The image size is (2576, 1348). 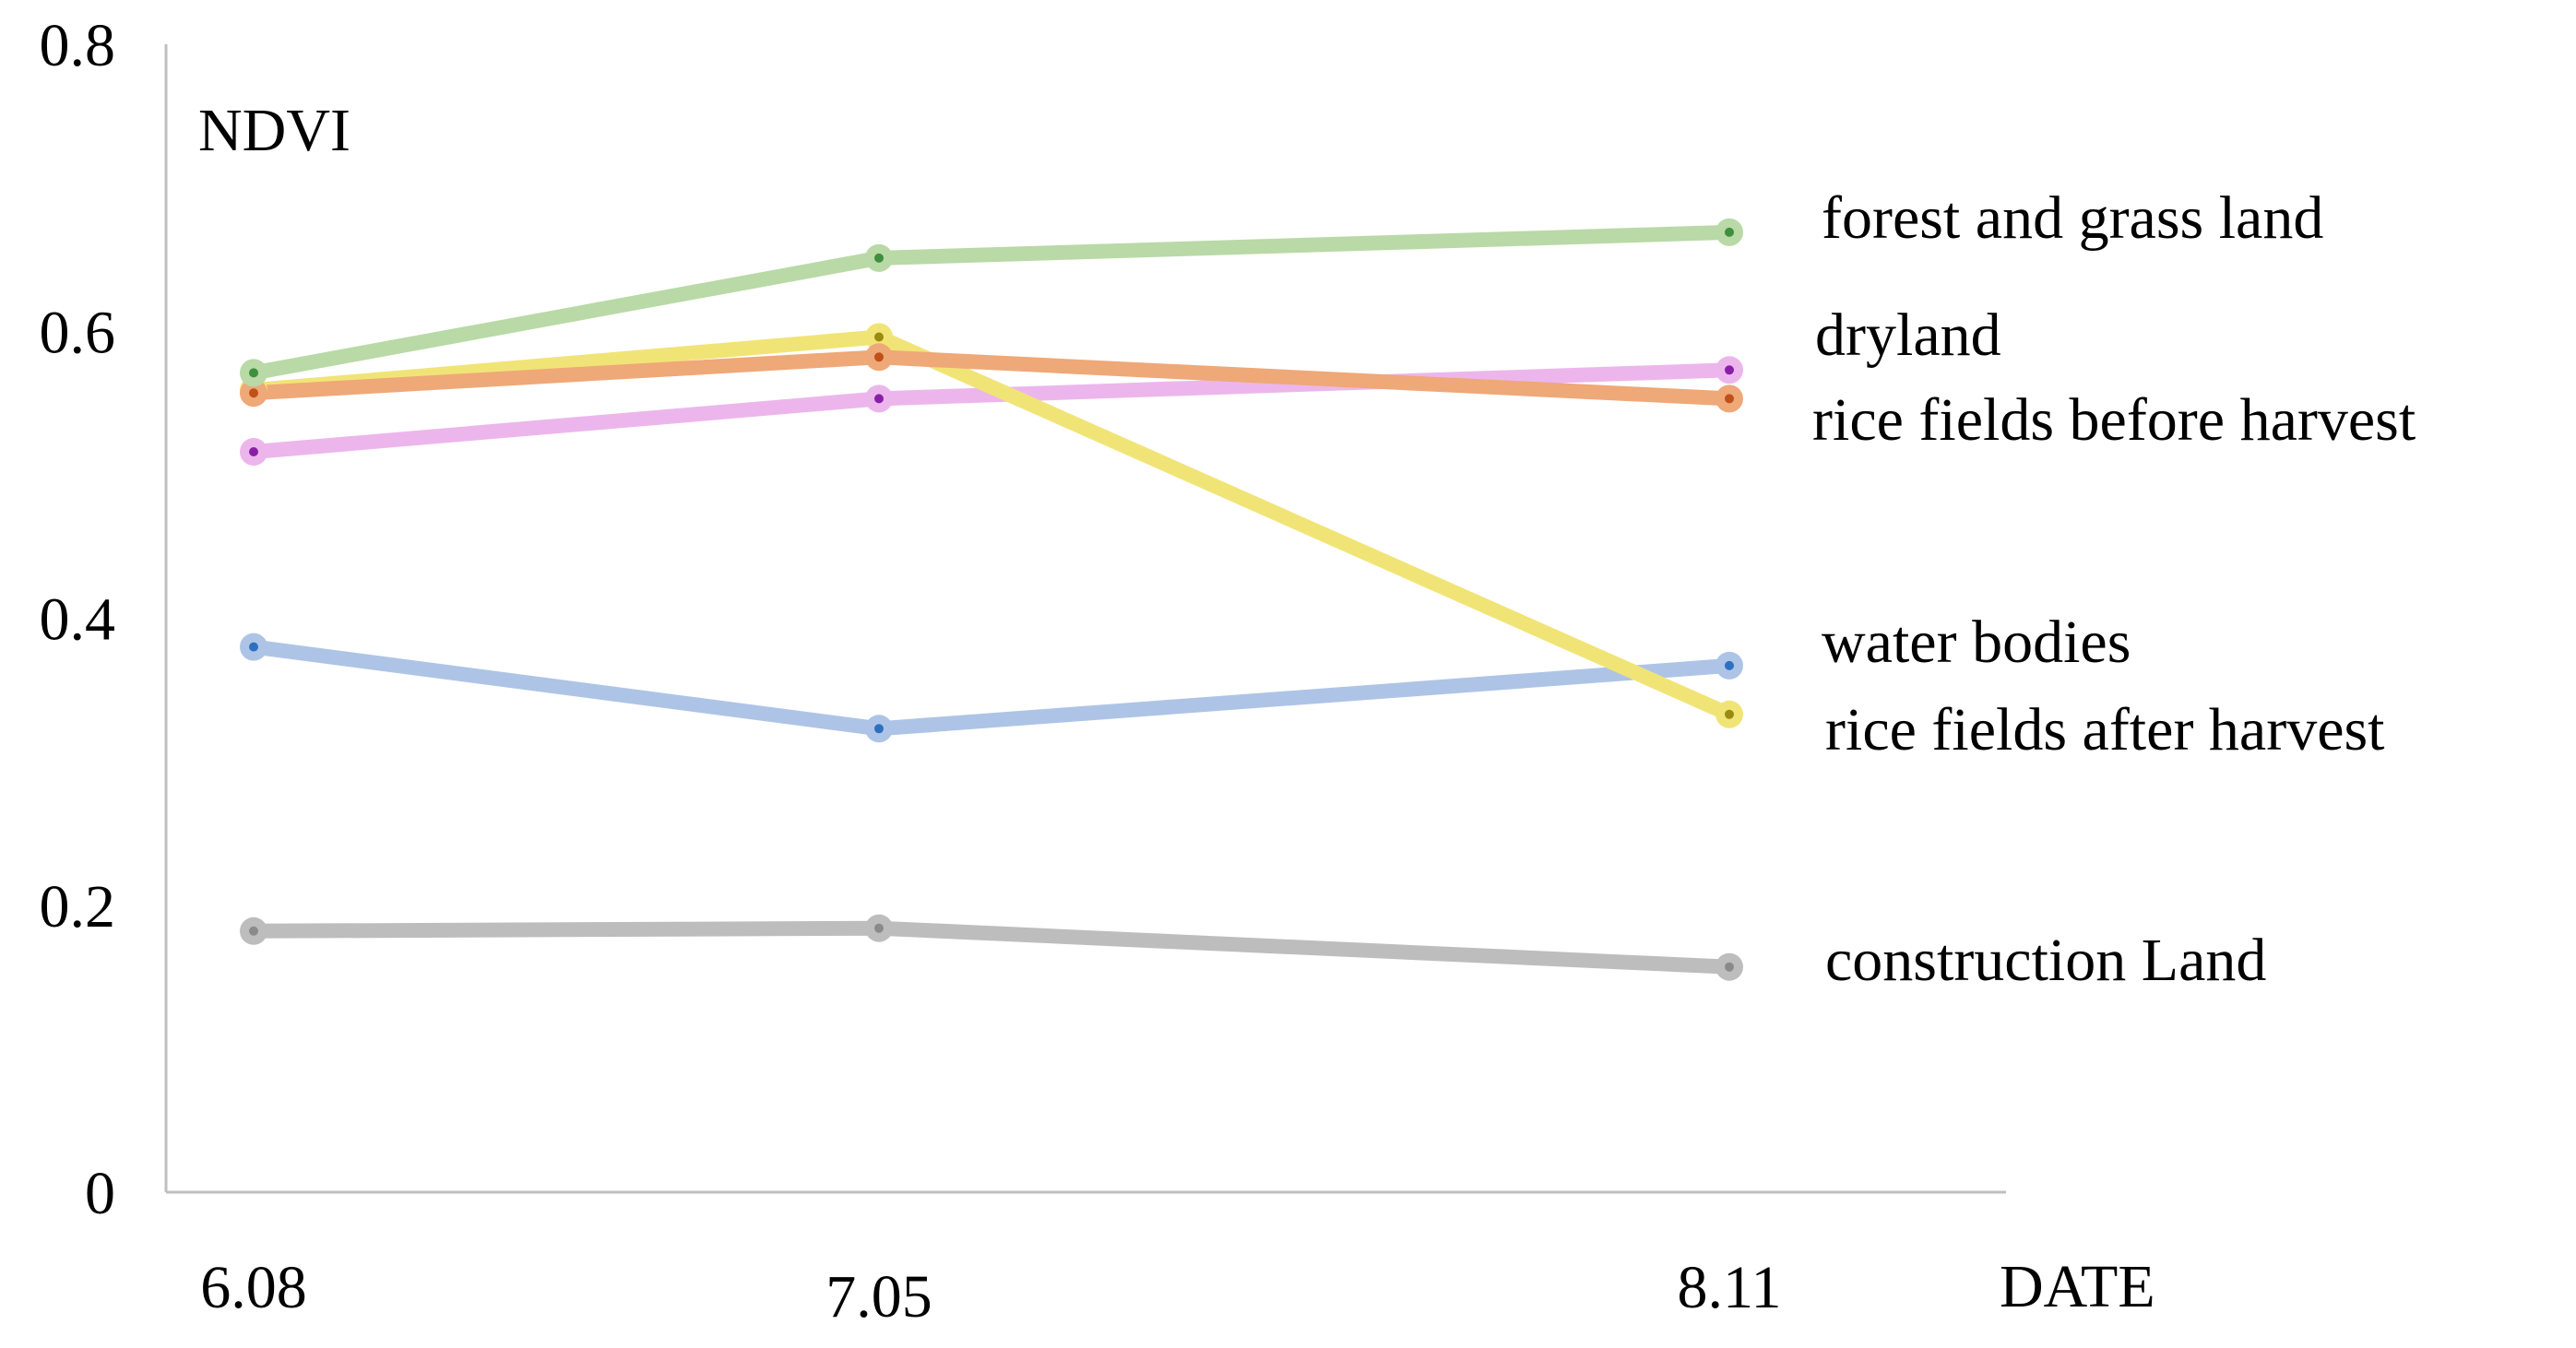 I want to click on series-label: dryland, so click(x=1908, y=335).